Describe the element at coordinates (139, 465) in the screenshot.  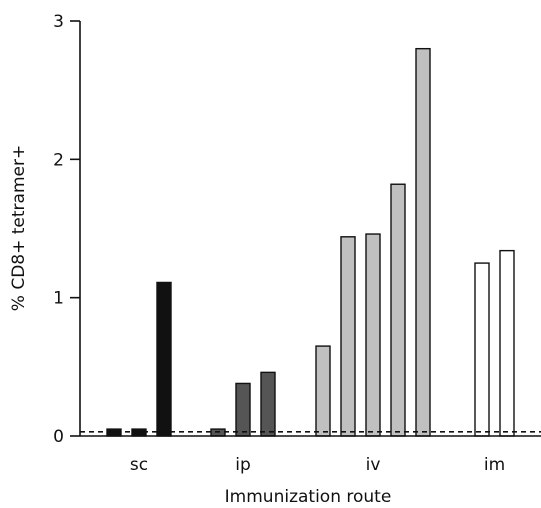
I see `x-tick-label-sc: sc` at that location.